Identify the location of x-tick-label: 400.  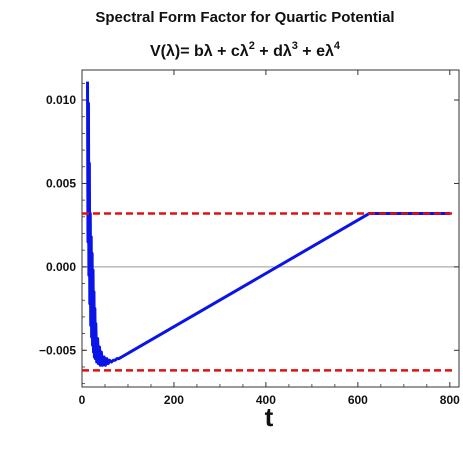
(266, 400).